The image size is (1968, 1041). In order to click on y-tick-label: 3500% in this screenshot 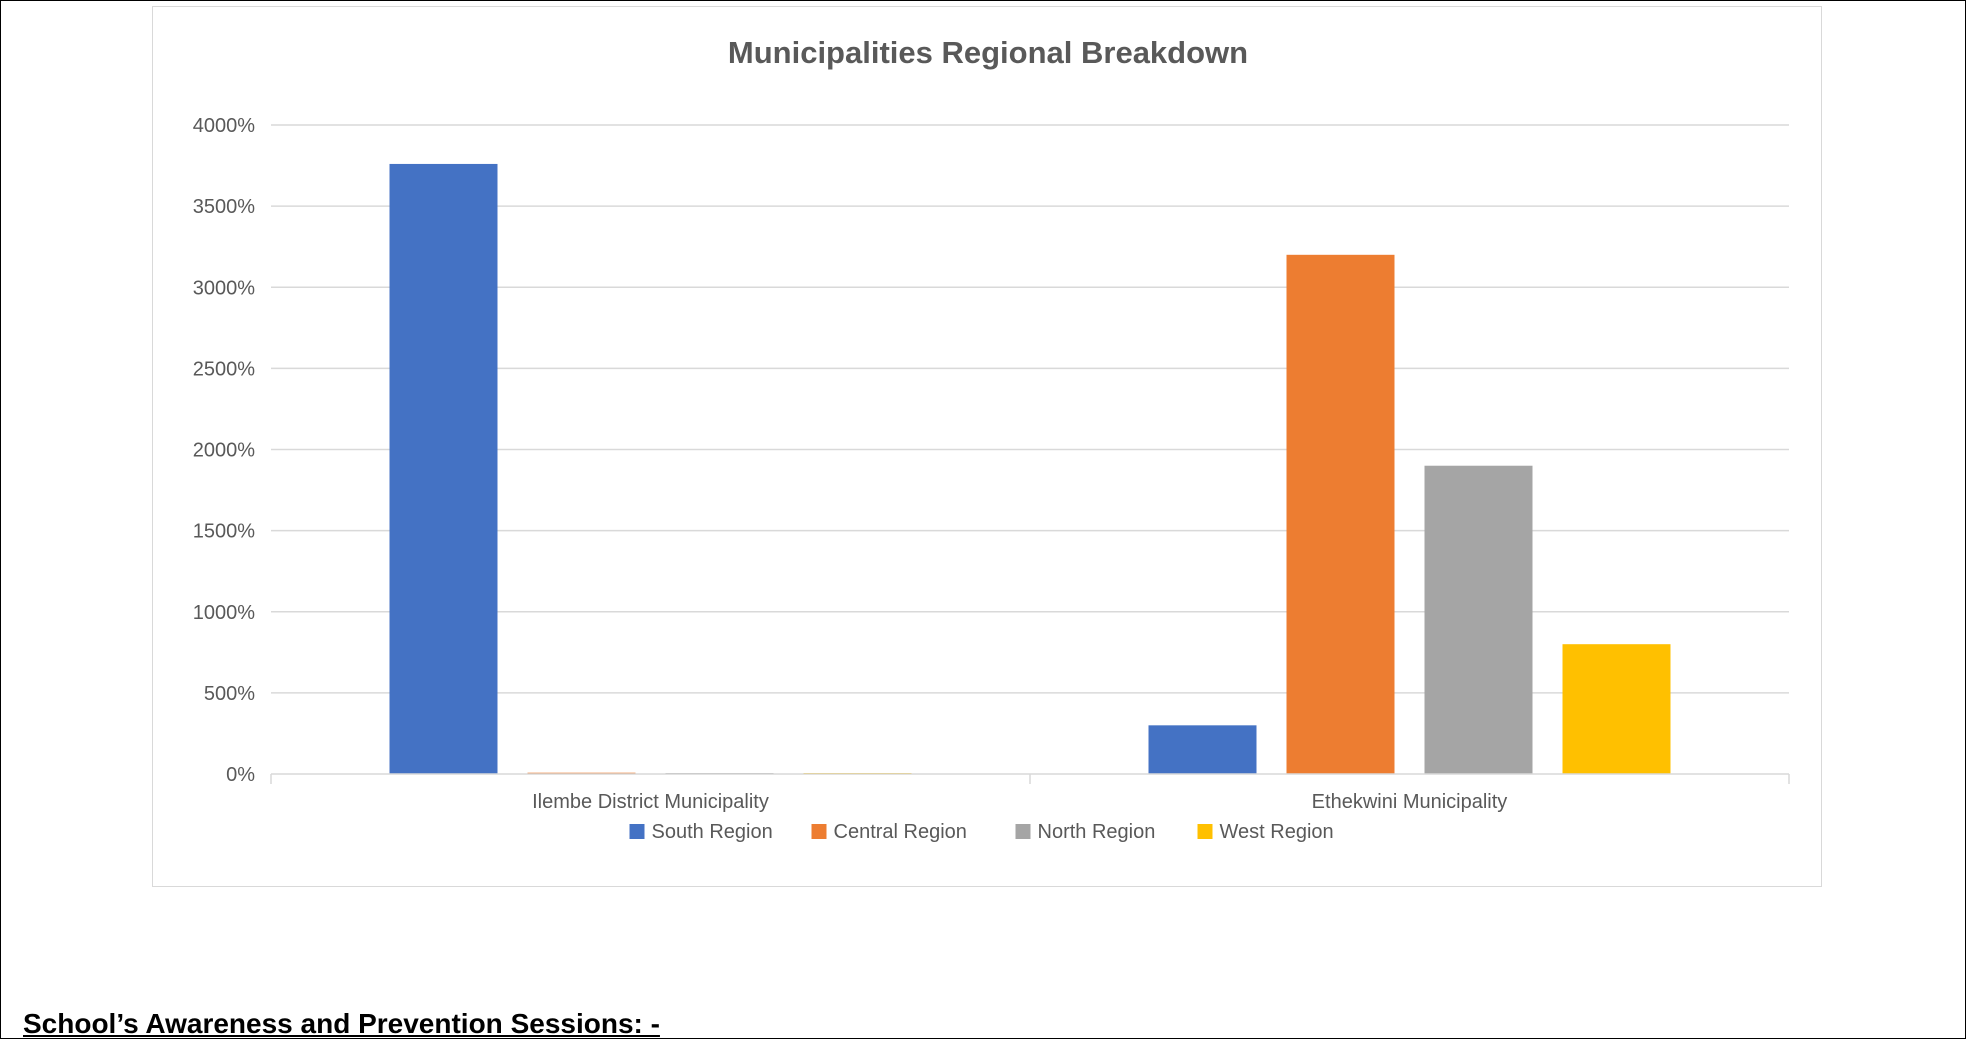, I will do `click(224, 207)`.